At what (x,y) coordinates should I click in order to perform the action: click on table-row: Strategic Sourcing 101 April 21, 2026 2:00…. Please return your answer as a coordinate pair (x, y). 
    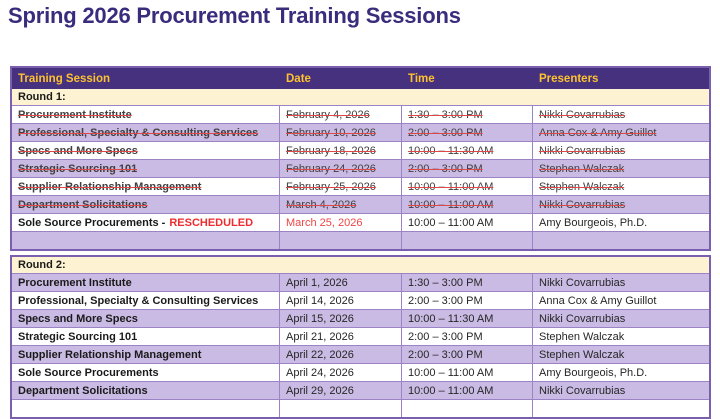
    Looking at the image, I should click on (360, 336).